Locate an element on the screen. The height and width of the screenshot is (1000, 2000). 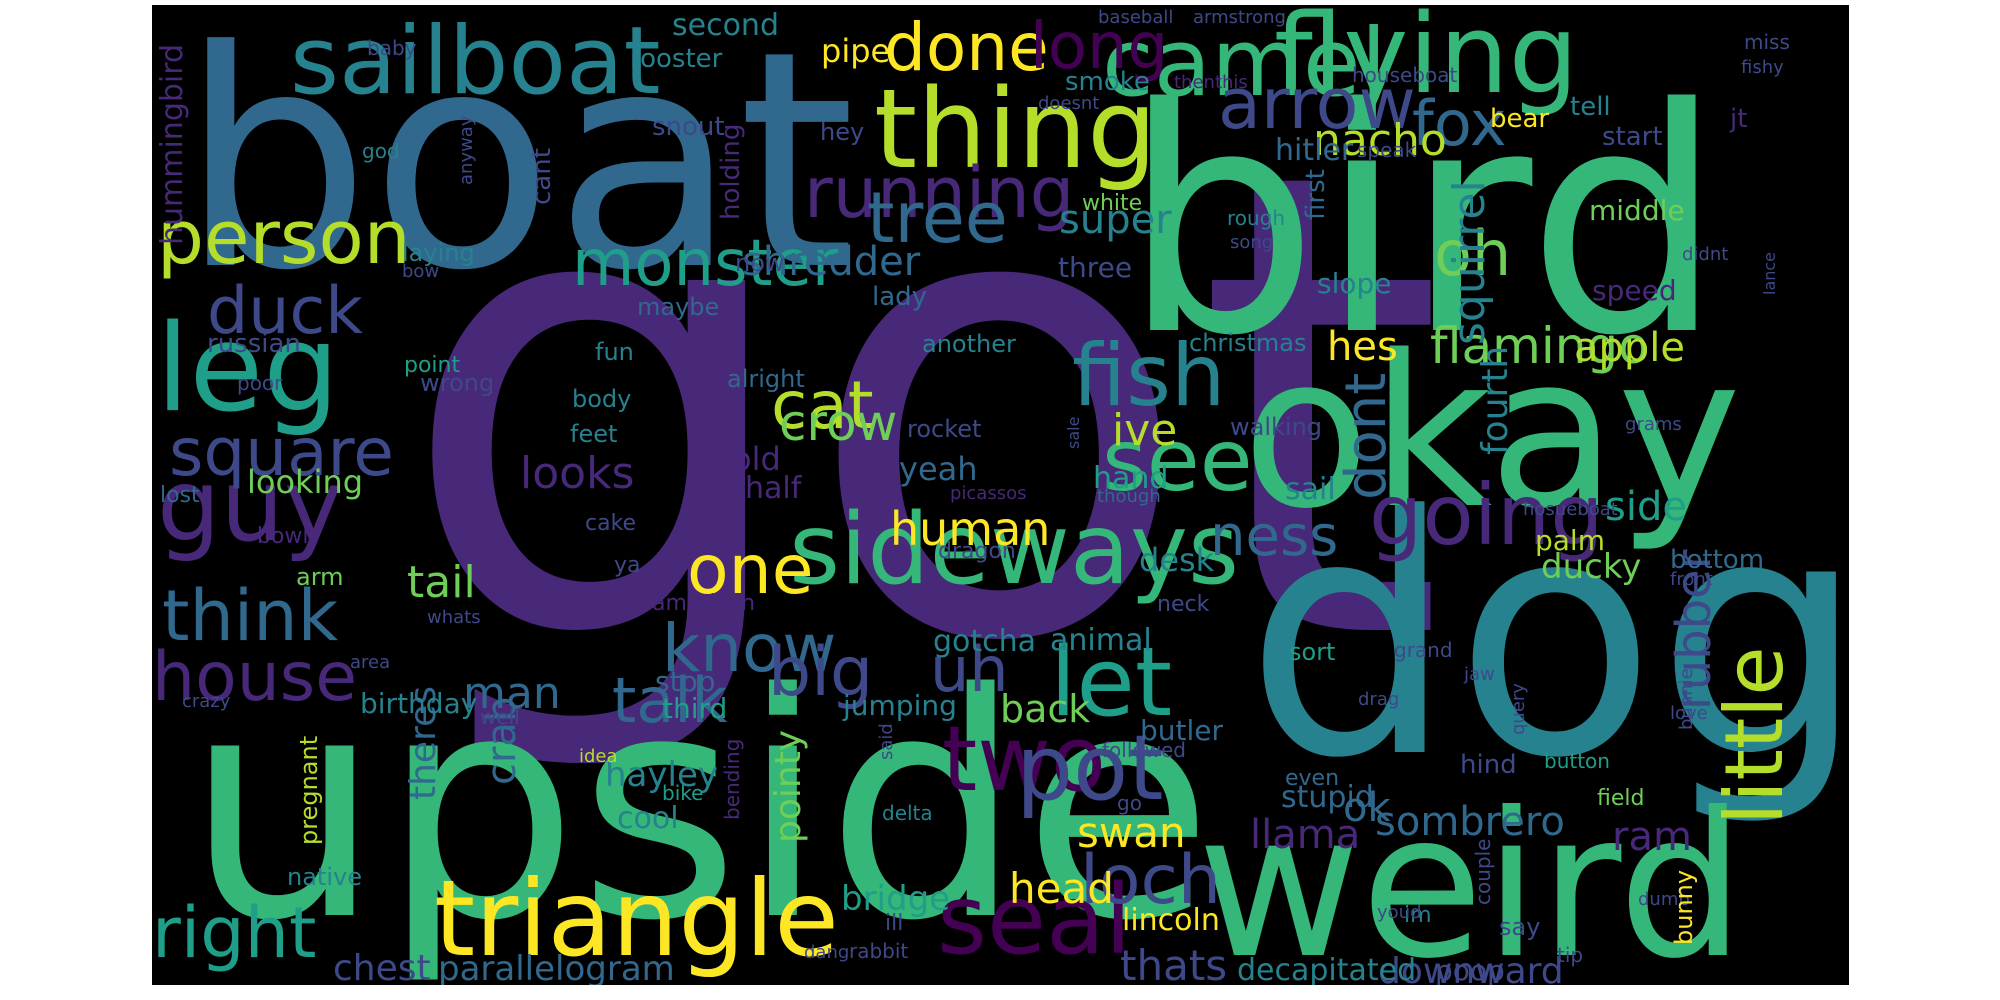
word-pointy: pointy is located at coordinates (788, 786).